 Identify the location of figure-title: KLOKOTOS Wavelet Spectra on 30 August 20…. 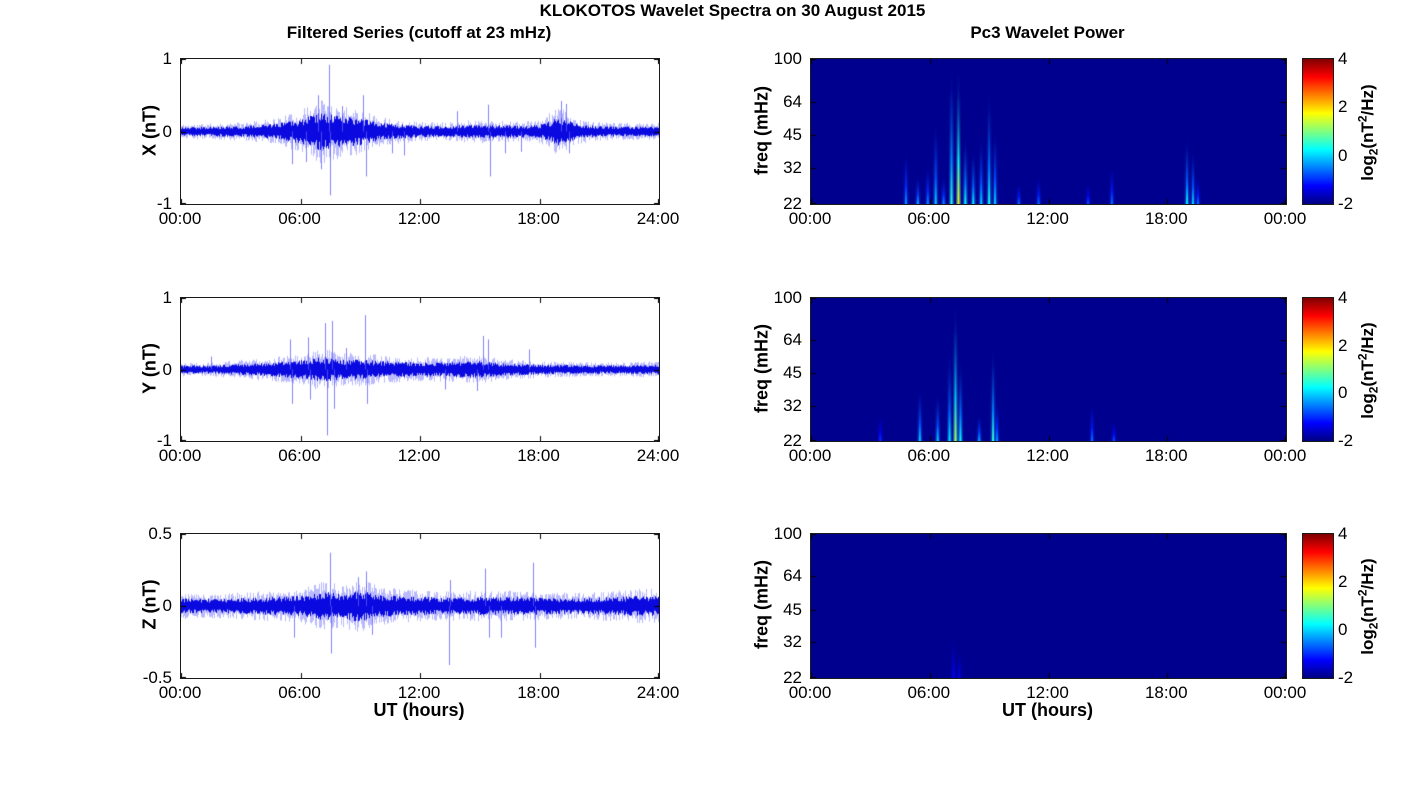
(732, 10).